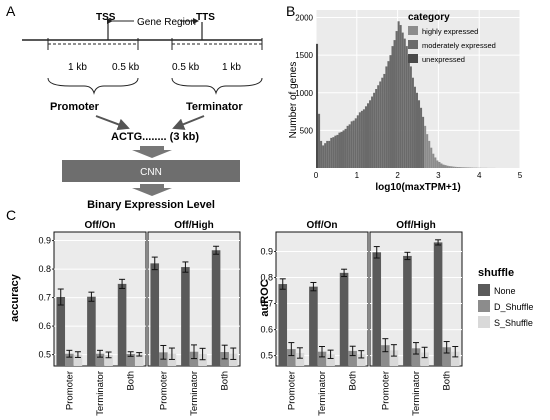 Image resolution: width=550 pixels, height=420 pixels. I want to click on facet-panel, so click(100, 299).